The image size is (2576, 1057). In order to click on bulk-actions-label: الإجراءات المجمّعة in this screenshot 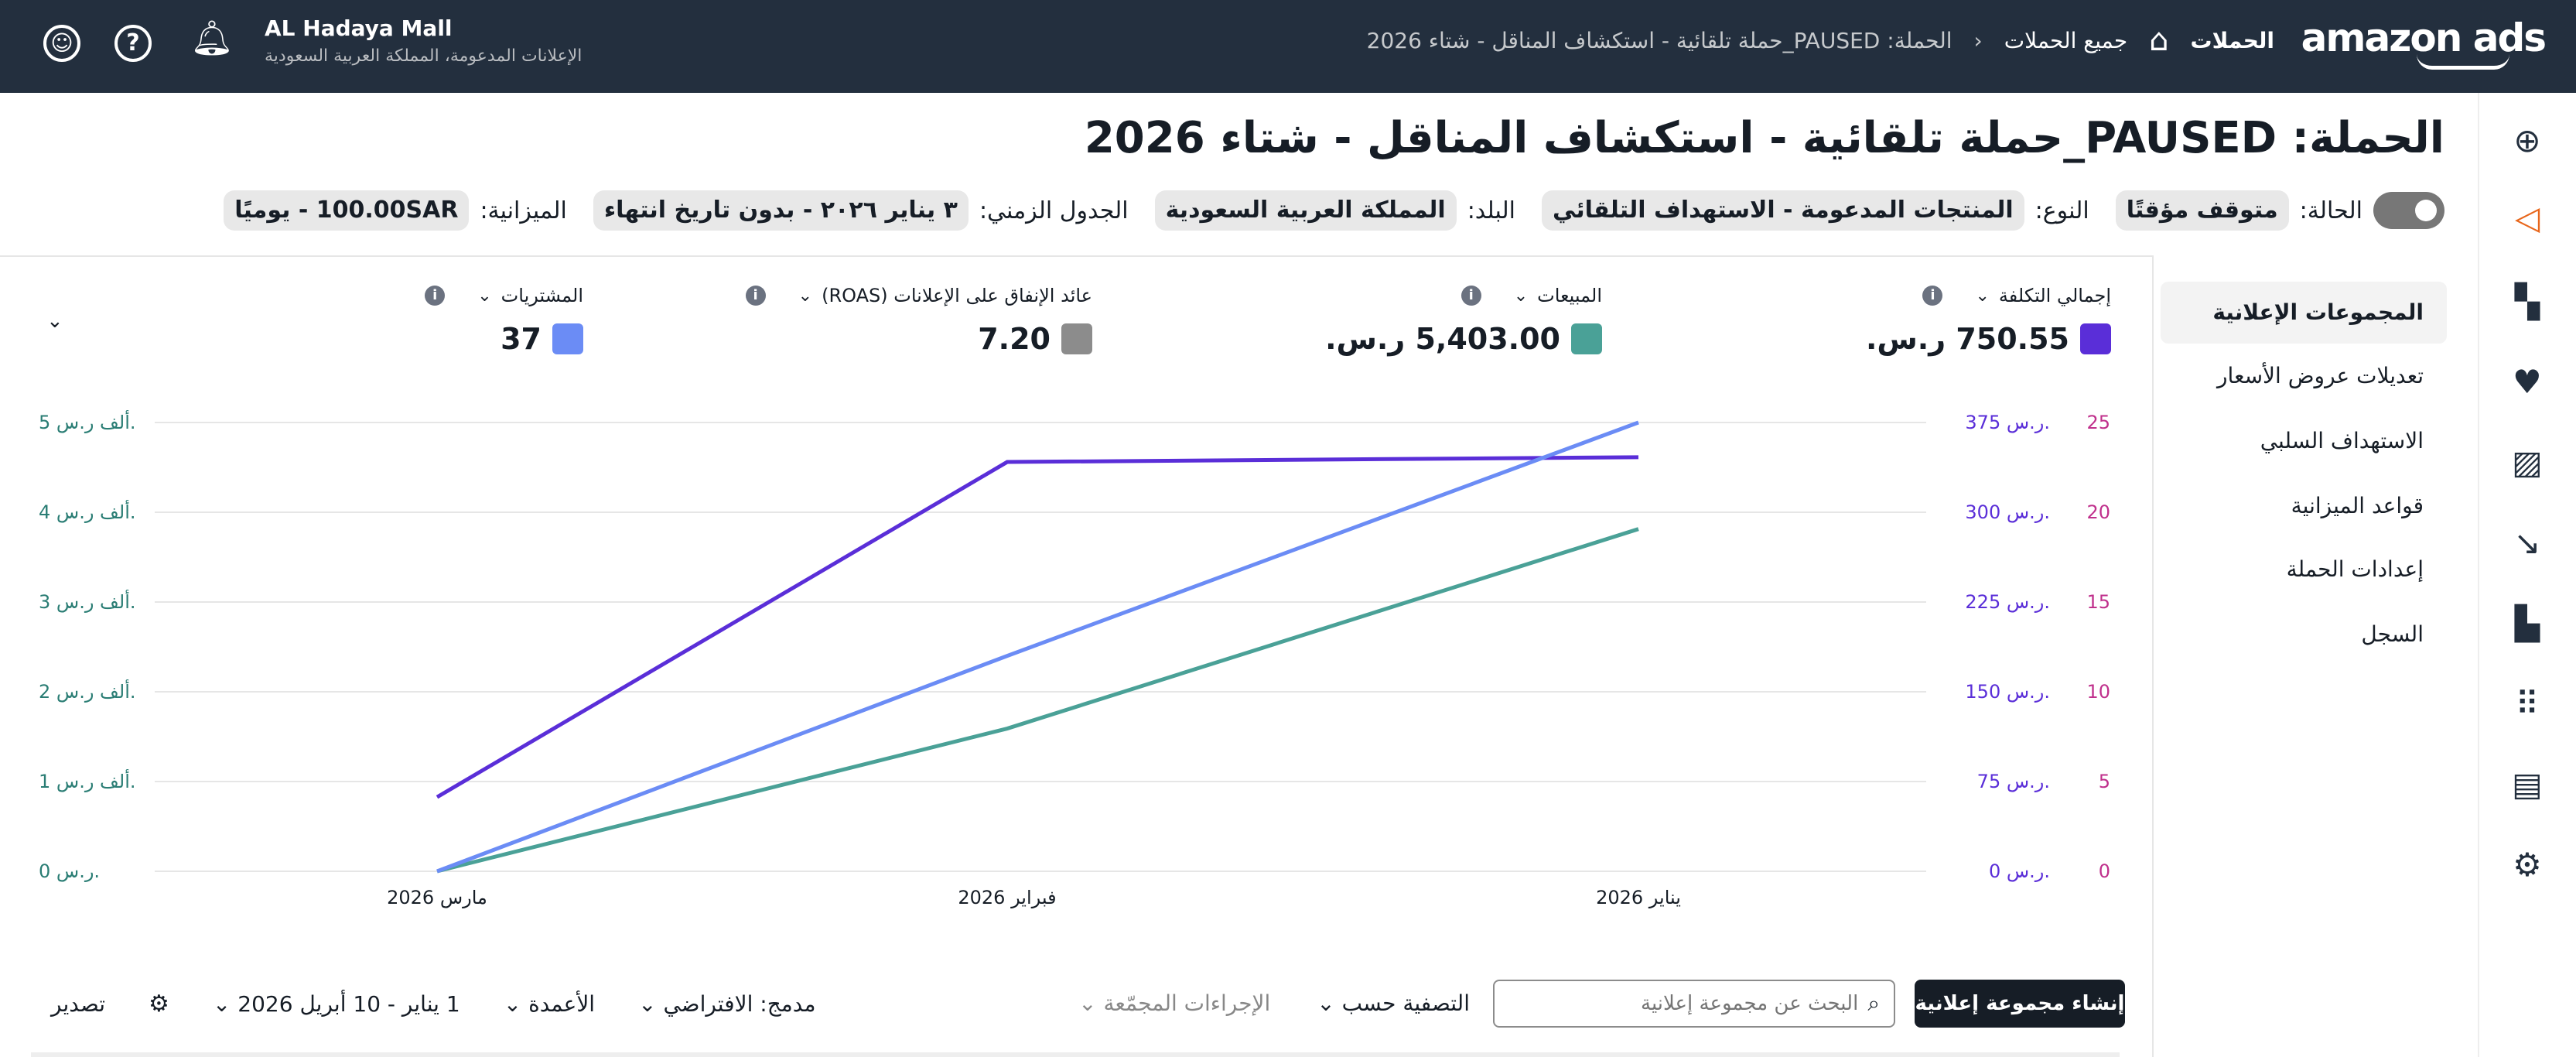, I will do `click(1187, 1003)`.